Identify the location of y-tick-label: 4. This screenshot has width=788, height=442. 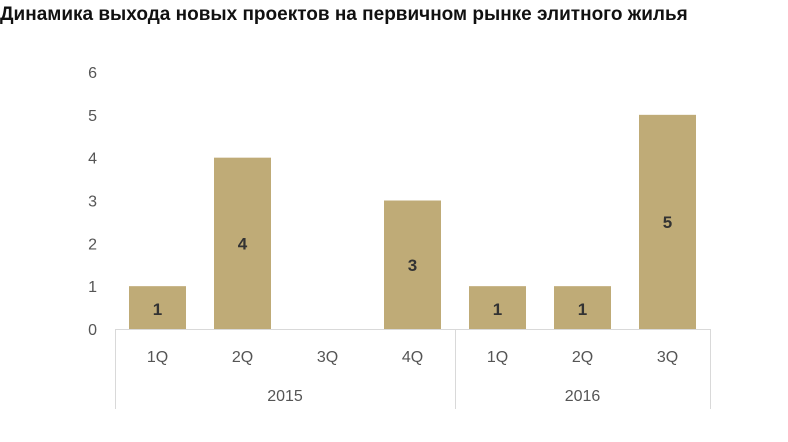
(92, 159).